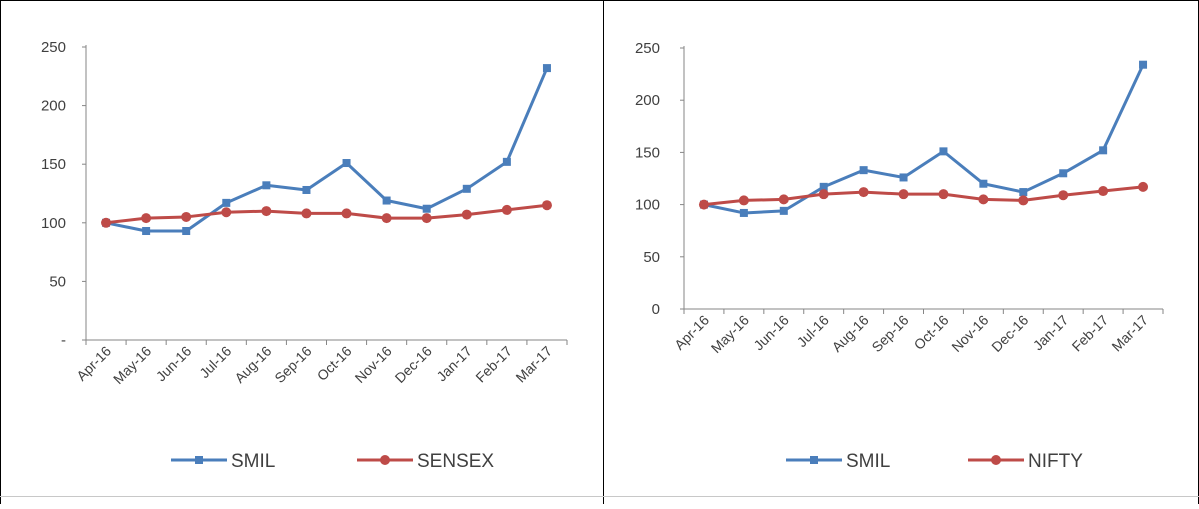 This screenshot has height=509, width=1199. I want to click on y-tick-label: -, so click(63, 340).